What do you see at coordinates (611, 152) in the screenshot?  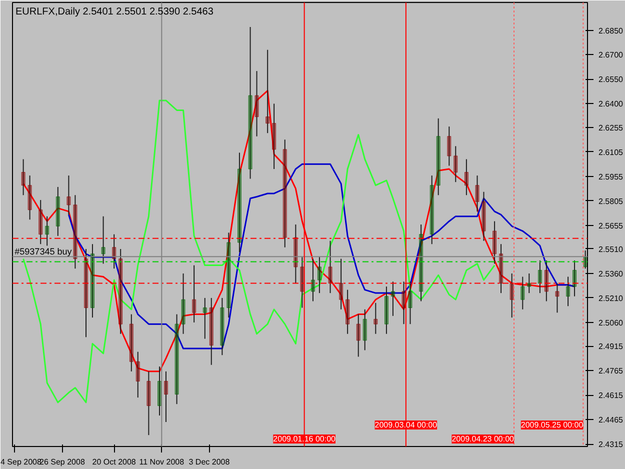 I see `y-tick-label: 2.6105` at bounding box center [611, 152].